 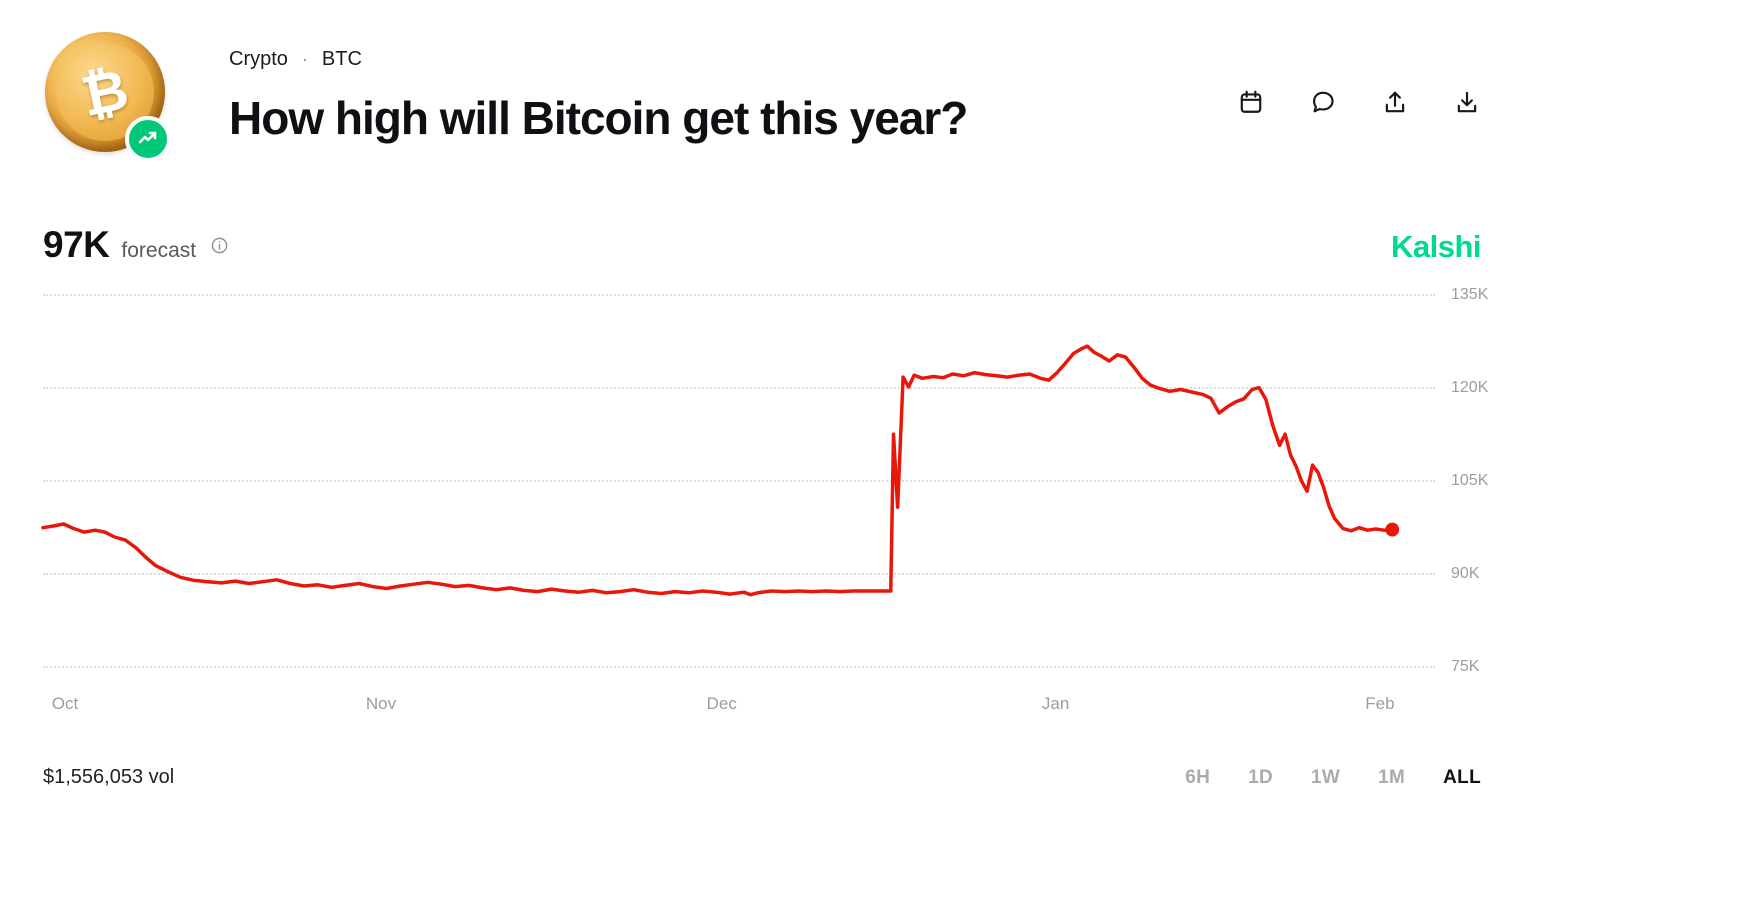 I want to click on bitcoin-symbol: ₿, so click(x=105, y=92).